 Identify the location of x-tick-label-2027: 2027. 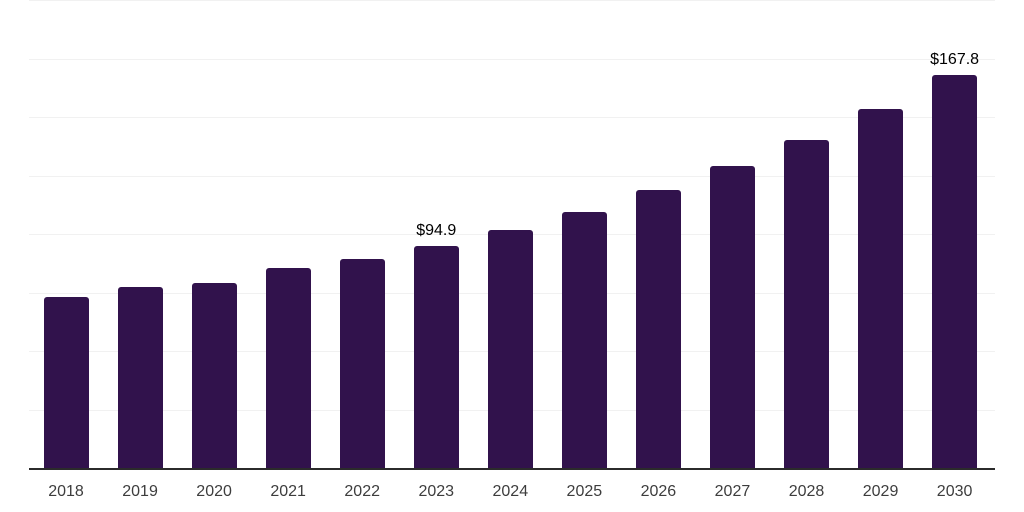
(732, 491).